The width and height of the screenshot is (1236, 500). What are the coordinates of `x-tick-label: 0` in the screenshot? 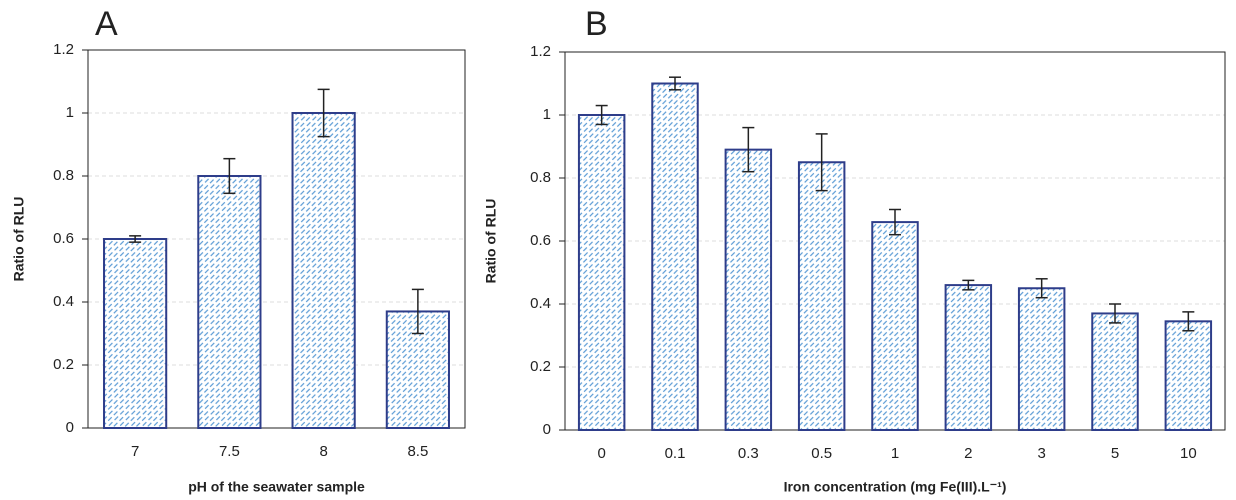 It's located at (601, 453).